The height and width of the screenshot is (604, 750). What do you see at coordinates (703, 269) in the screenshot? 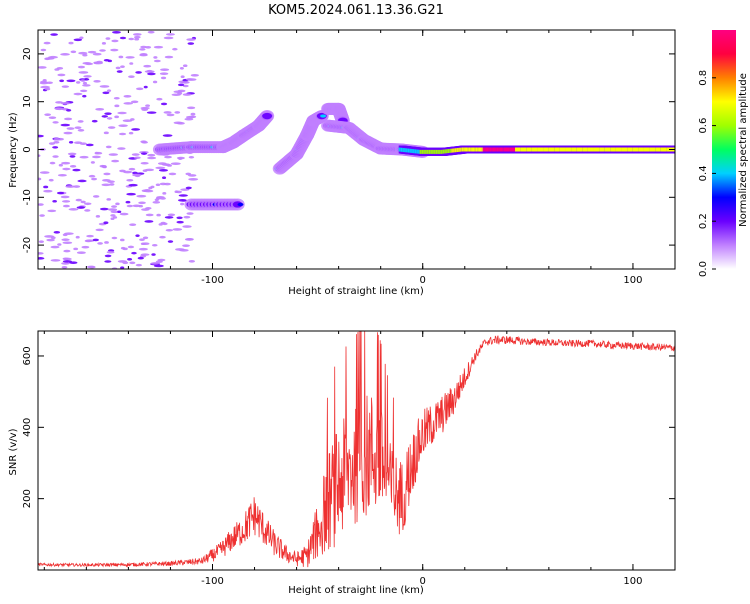
I see `colorbar-tick-label: 0.0` at bounding box center [703, 269].